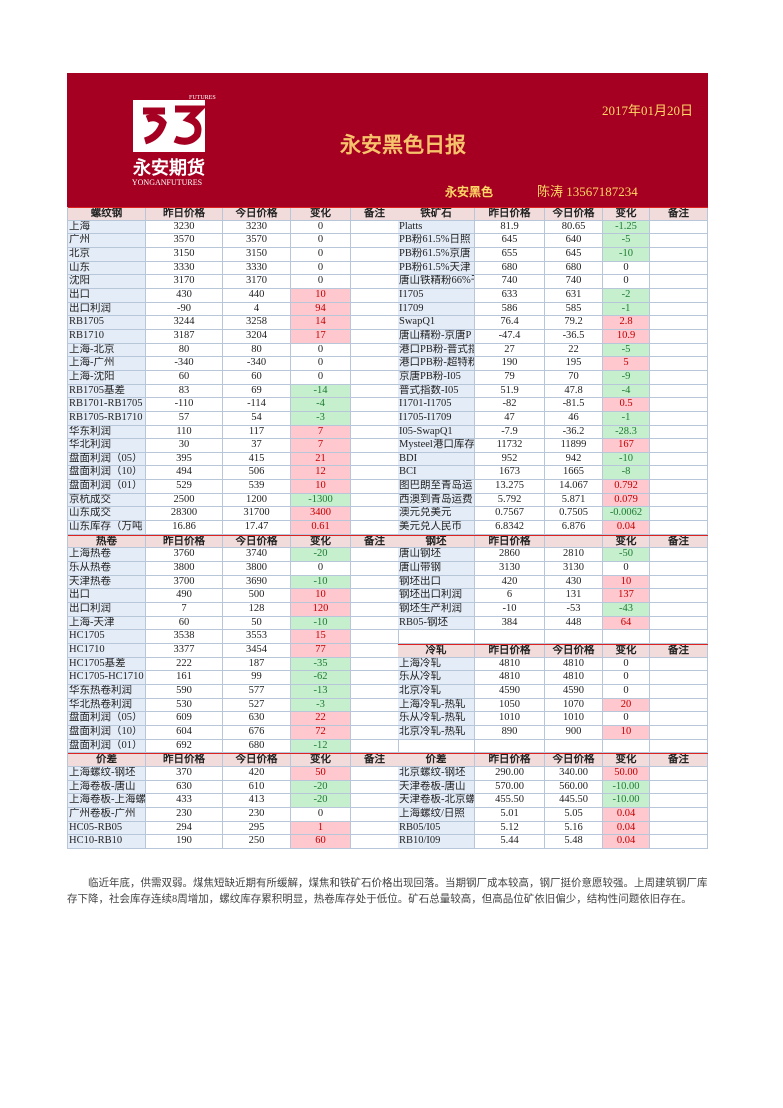 The image size is (783, 1108). I want to click on row-name: 华北利润, so click(107, 446).